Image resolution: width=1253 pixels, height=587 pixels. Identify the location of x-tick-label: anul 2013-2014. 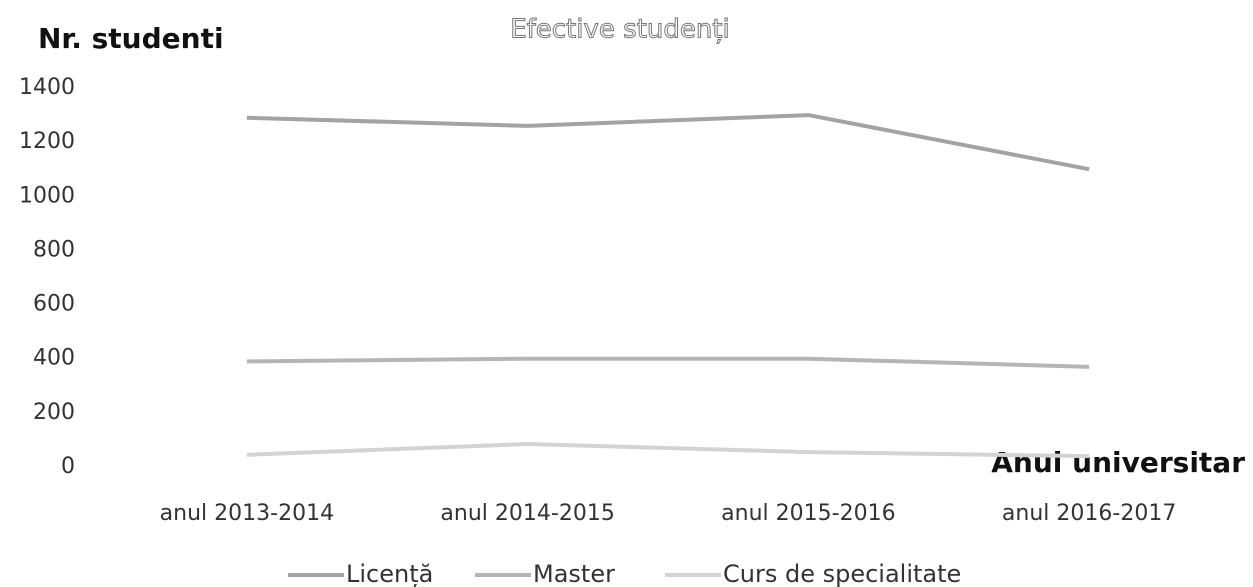
(247, 513).